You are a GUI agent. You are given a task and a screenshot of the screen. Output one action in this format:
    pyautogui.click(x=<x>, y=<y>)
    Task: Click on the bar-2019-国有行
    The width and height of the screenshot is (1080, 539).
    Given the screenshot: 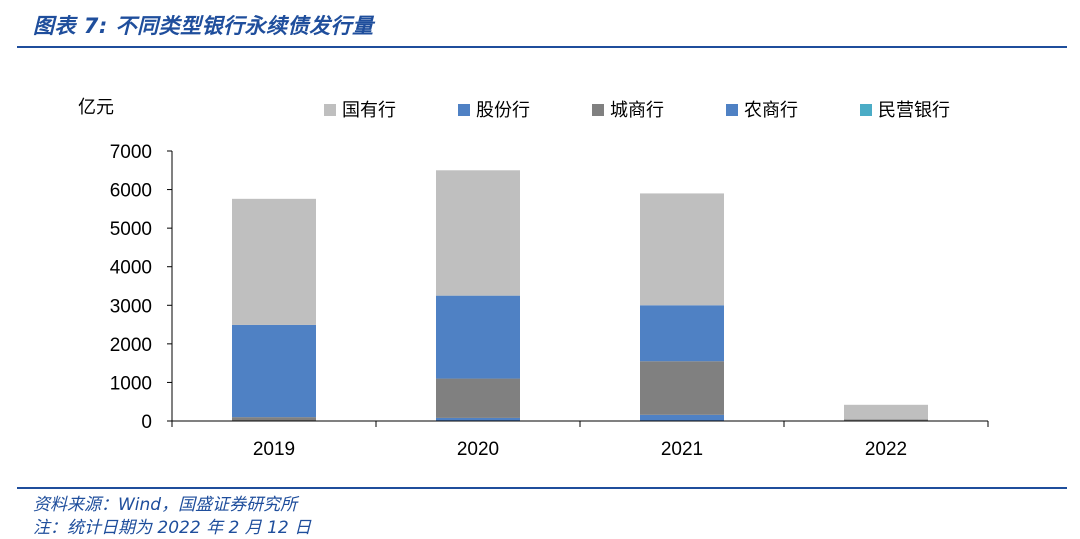 What is the action you would take?
    pyautogui.click(x=274, y=261)
    